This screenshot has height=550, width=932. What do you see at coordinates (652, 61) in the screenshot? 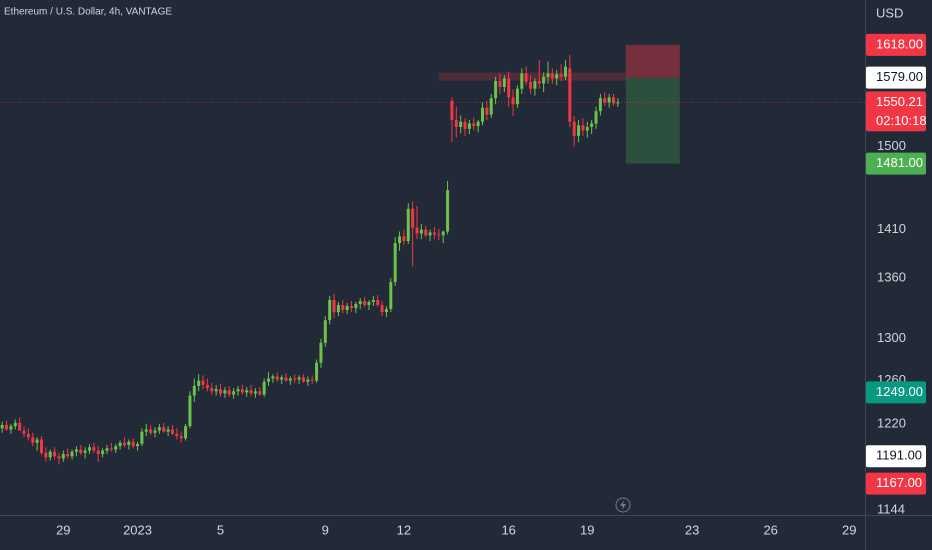
I see `stop-zone` at bounding box center [652, 61].